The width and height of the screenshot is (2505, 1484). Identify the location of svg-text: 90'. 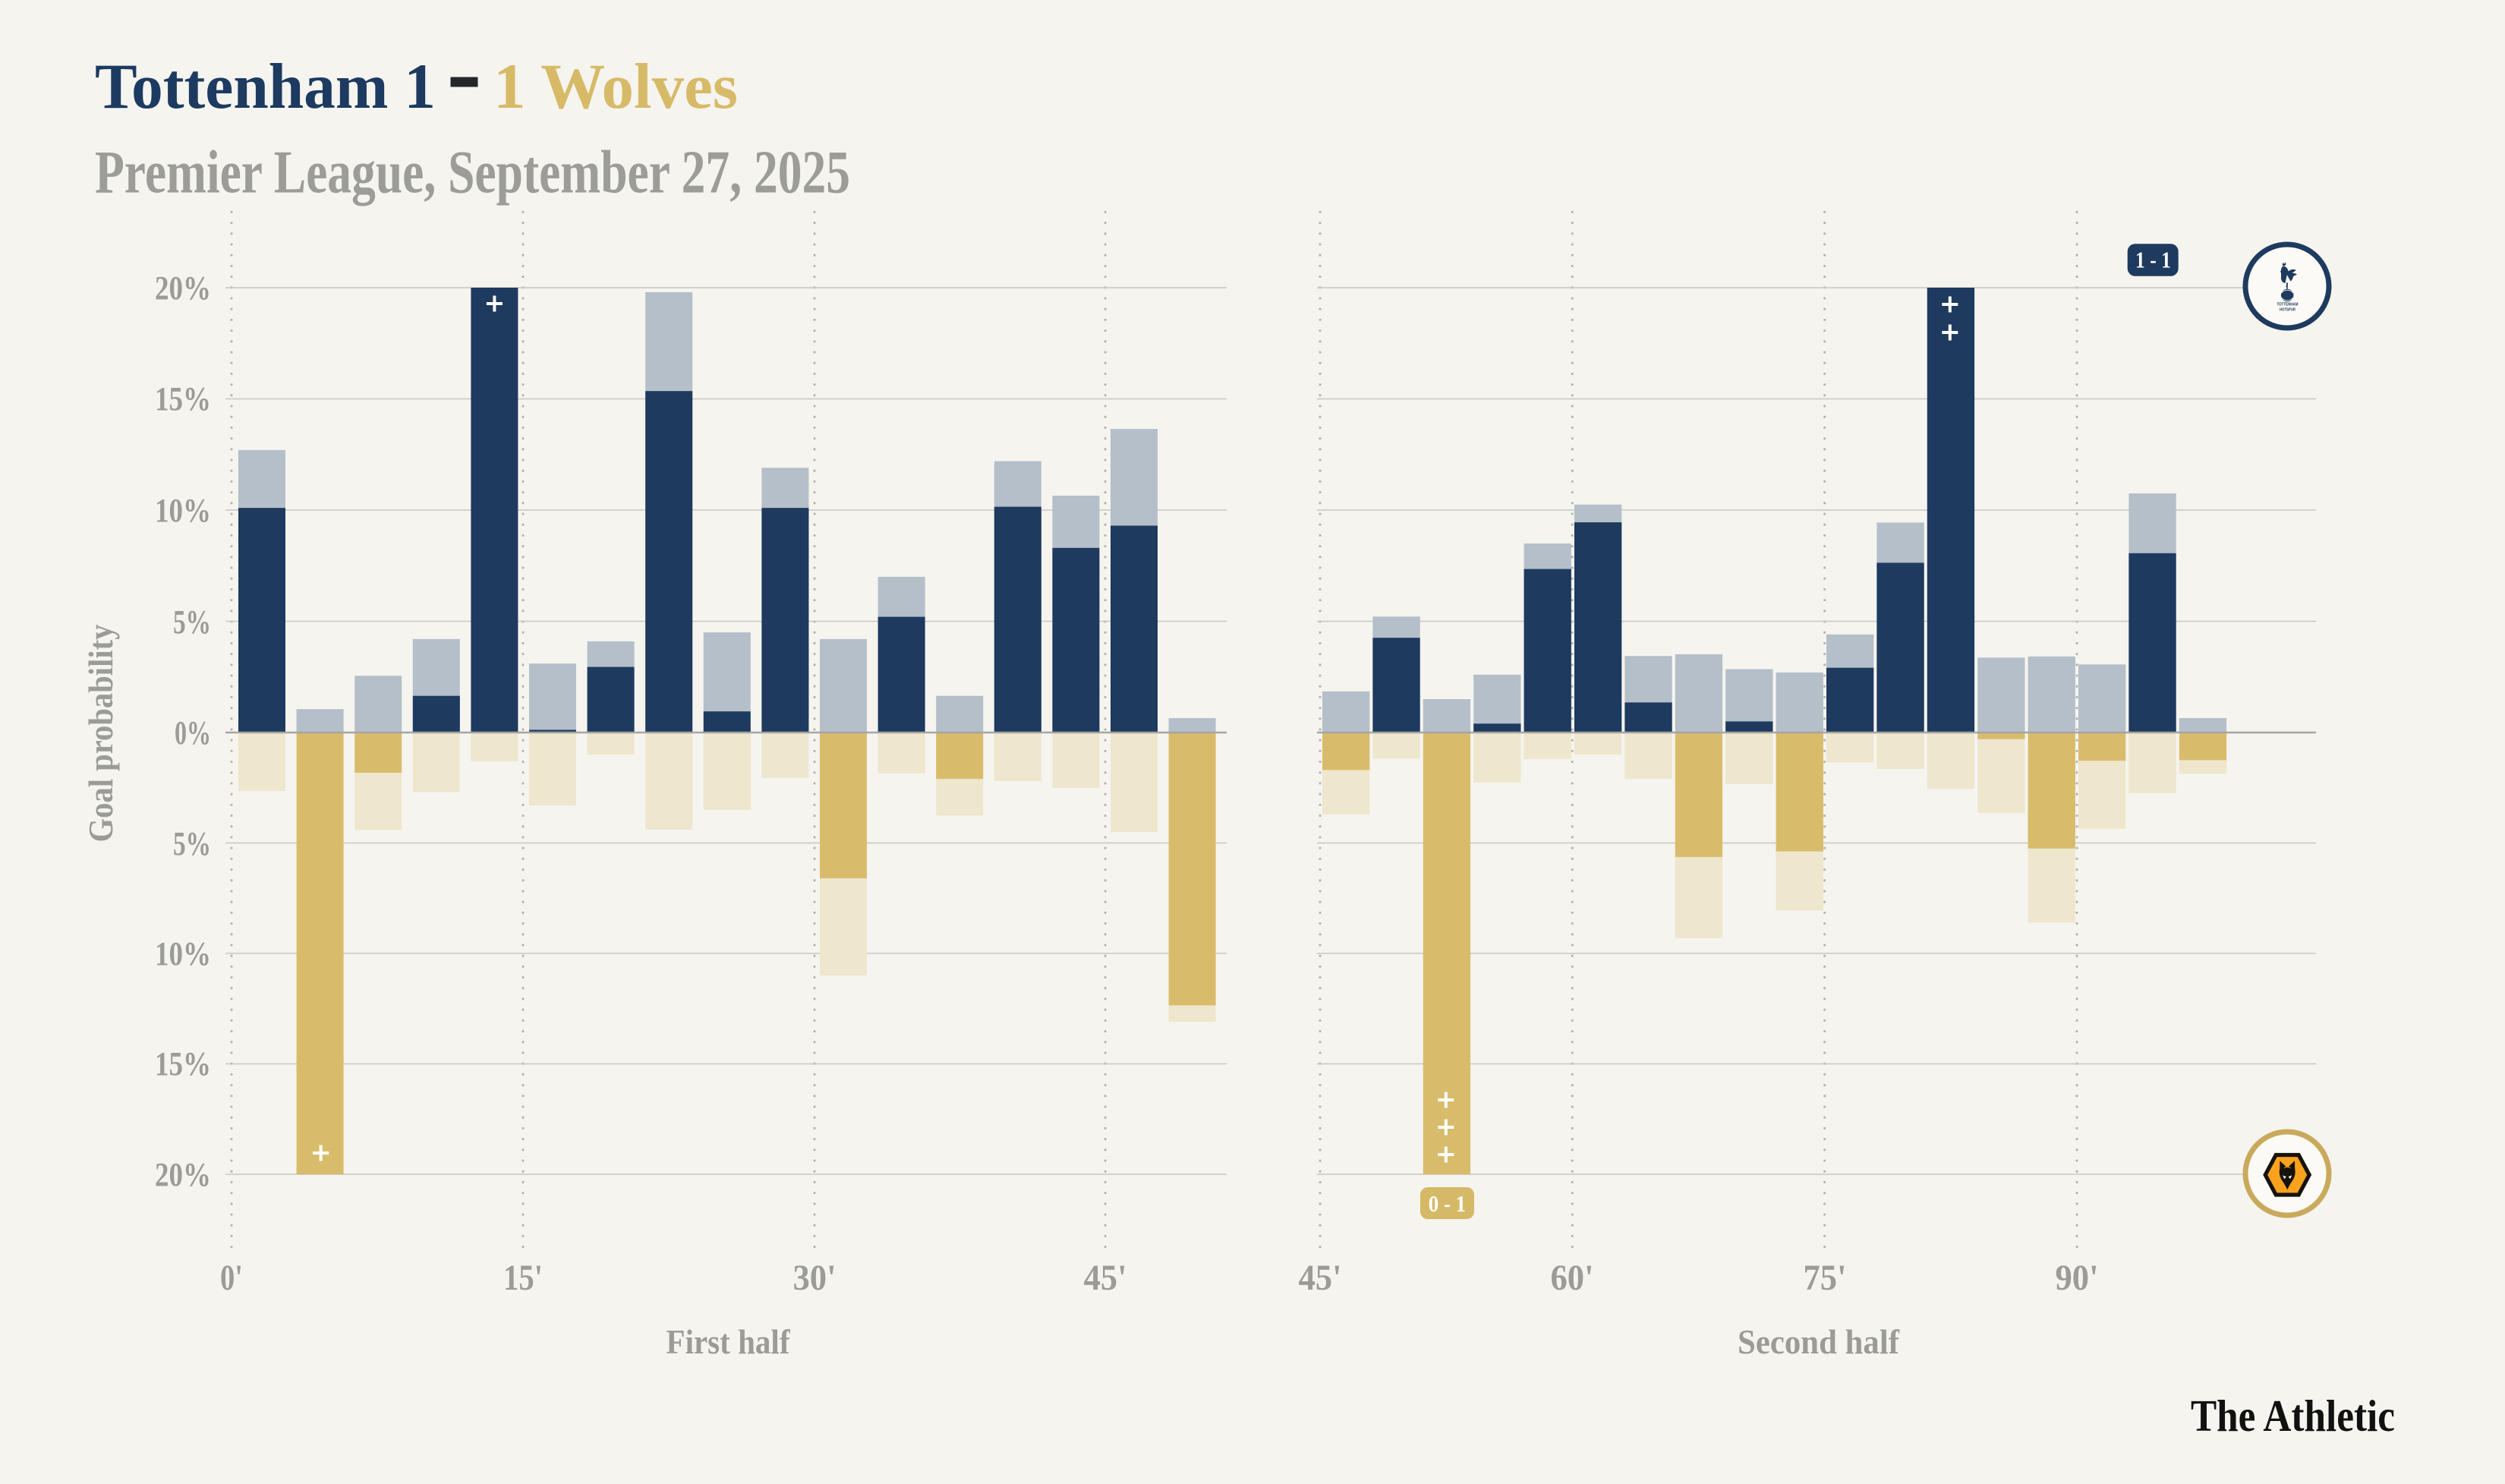
(2077, 1278).